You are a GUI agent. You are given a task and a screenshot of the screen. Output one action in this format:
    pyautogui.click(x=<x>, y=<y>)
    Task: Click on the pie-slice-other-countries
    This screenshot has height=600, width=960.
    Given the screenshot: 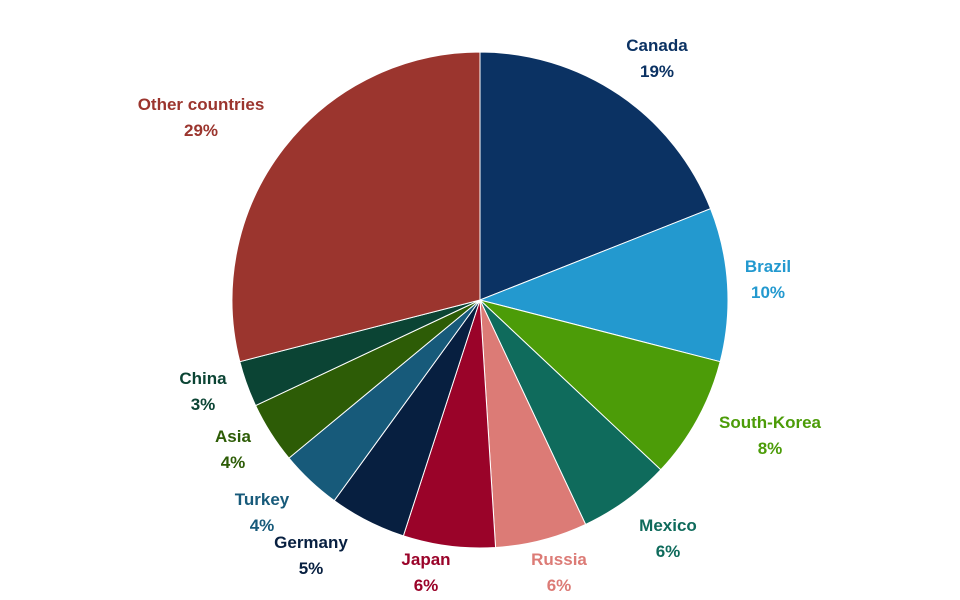 What is the action you would take?
    pyautogui.click(x=356, y=207)
    